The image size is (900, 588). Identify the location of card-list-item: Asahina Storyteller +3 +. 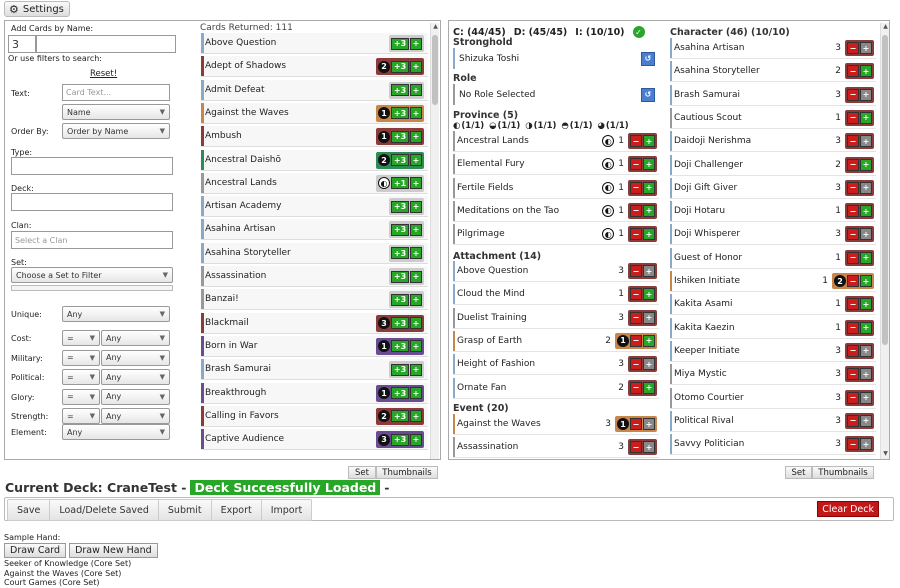
(314, 253).